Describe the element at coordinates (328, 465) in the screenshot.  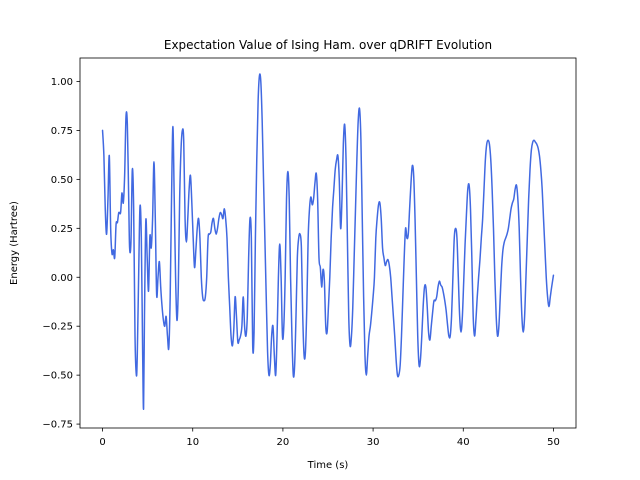
I see `x-axis-label: Time (s)` at that location.